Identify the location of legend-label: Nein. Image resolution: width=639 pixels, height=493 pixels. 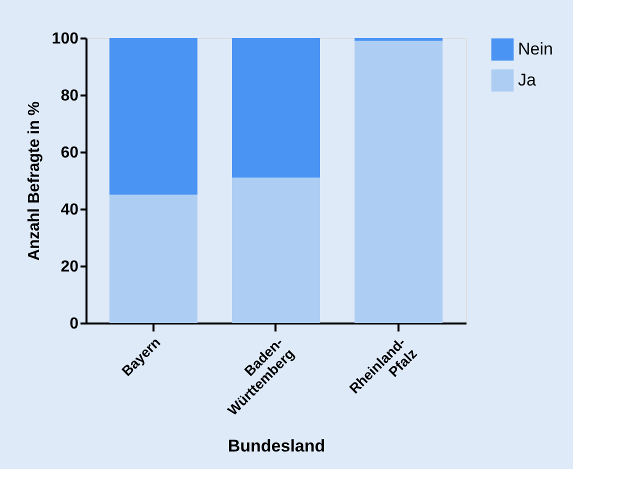
(535, 49).